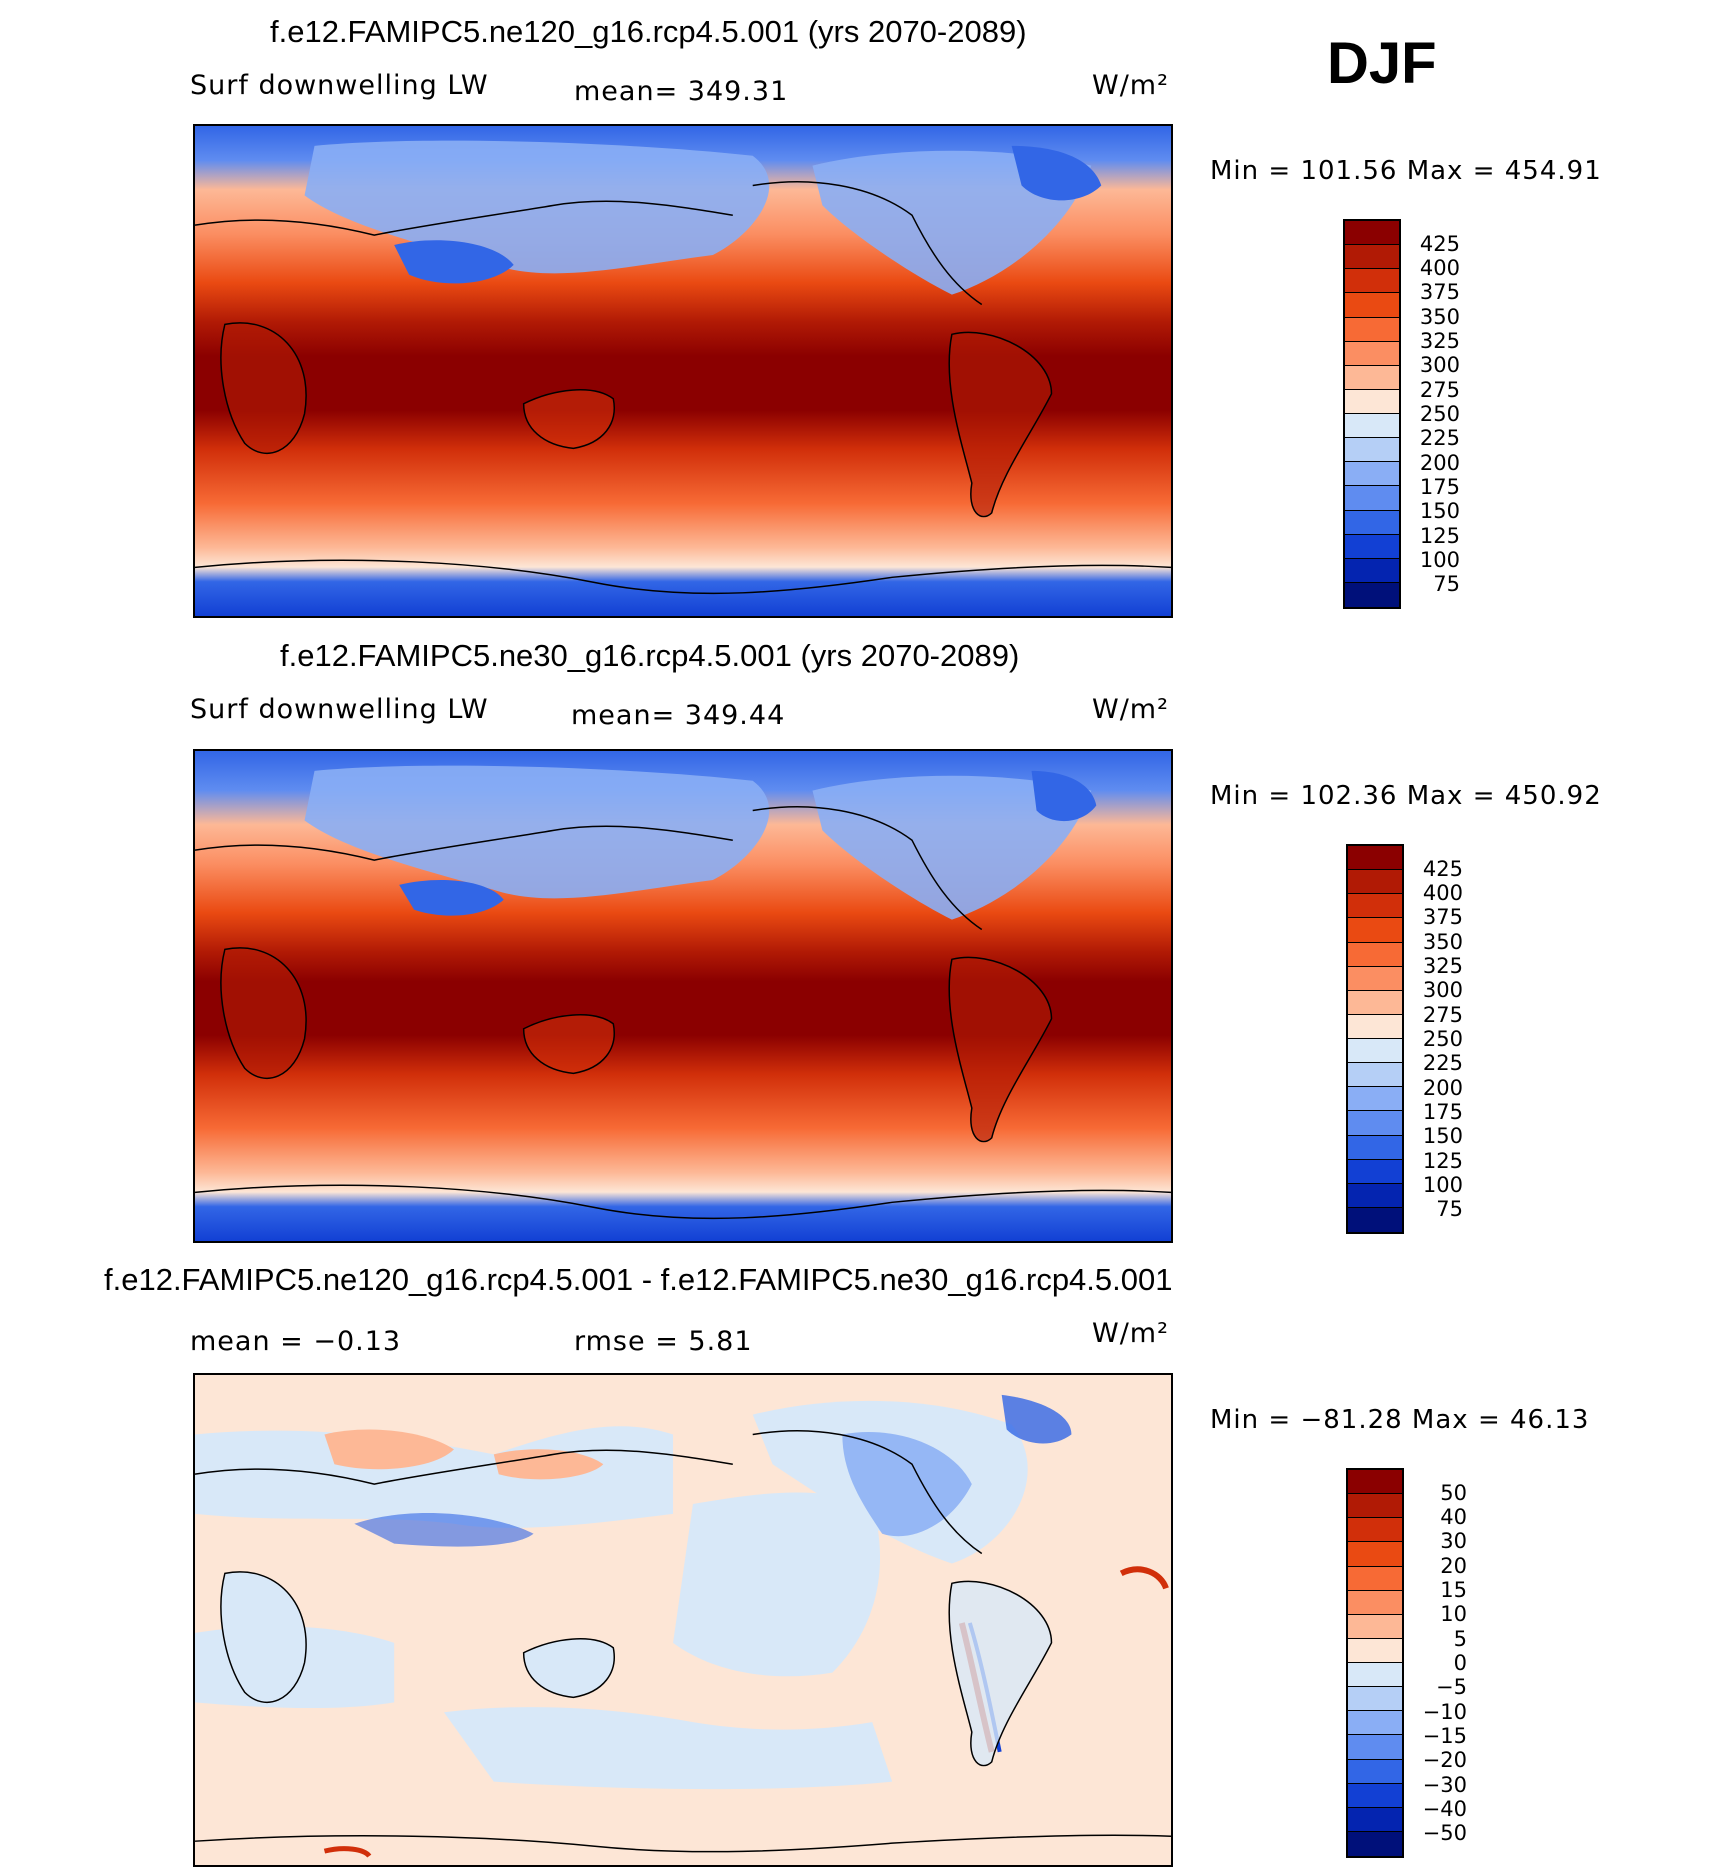 The image size is (1710, 1869). Describe the element at coordinates (1444, 1736) in the screenshot. I see `colorbar-tick-label: −15` at that location.